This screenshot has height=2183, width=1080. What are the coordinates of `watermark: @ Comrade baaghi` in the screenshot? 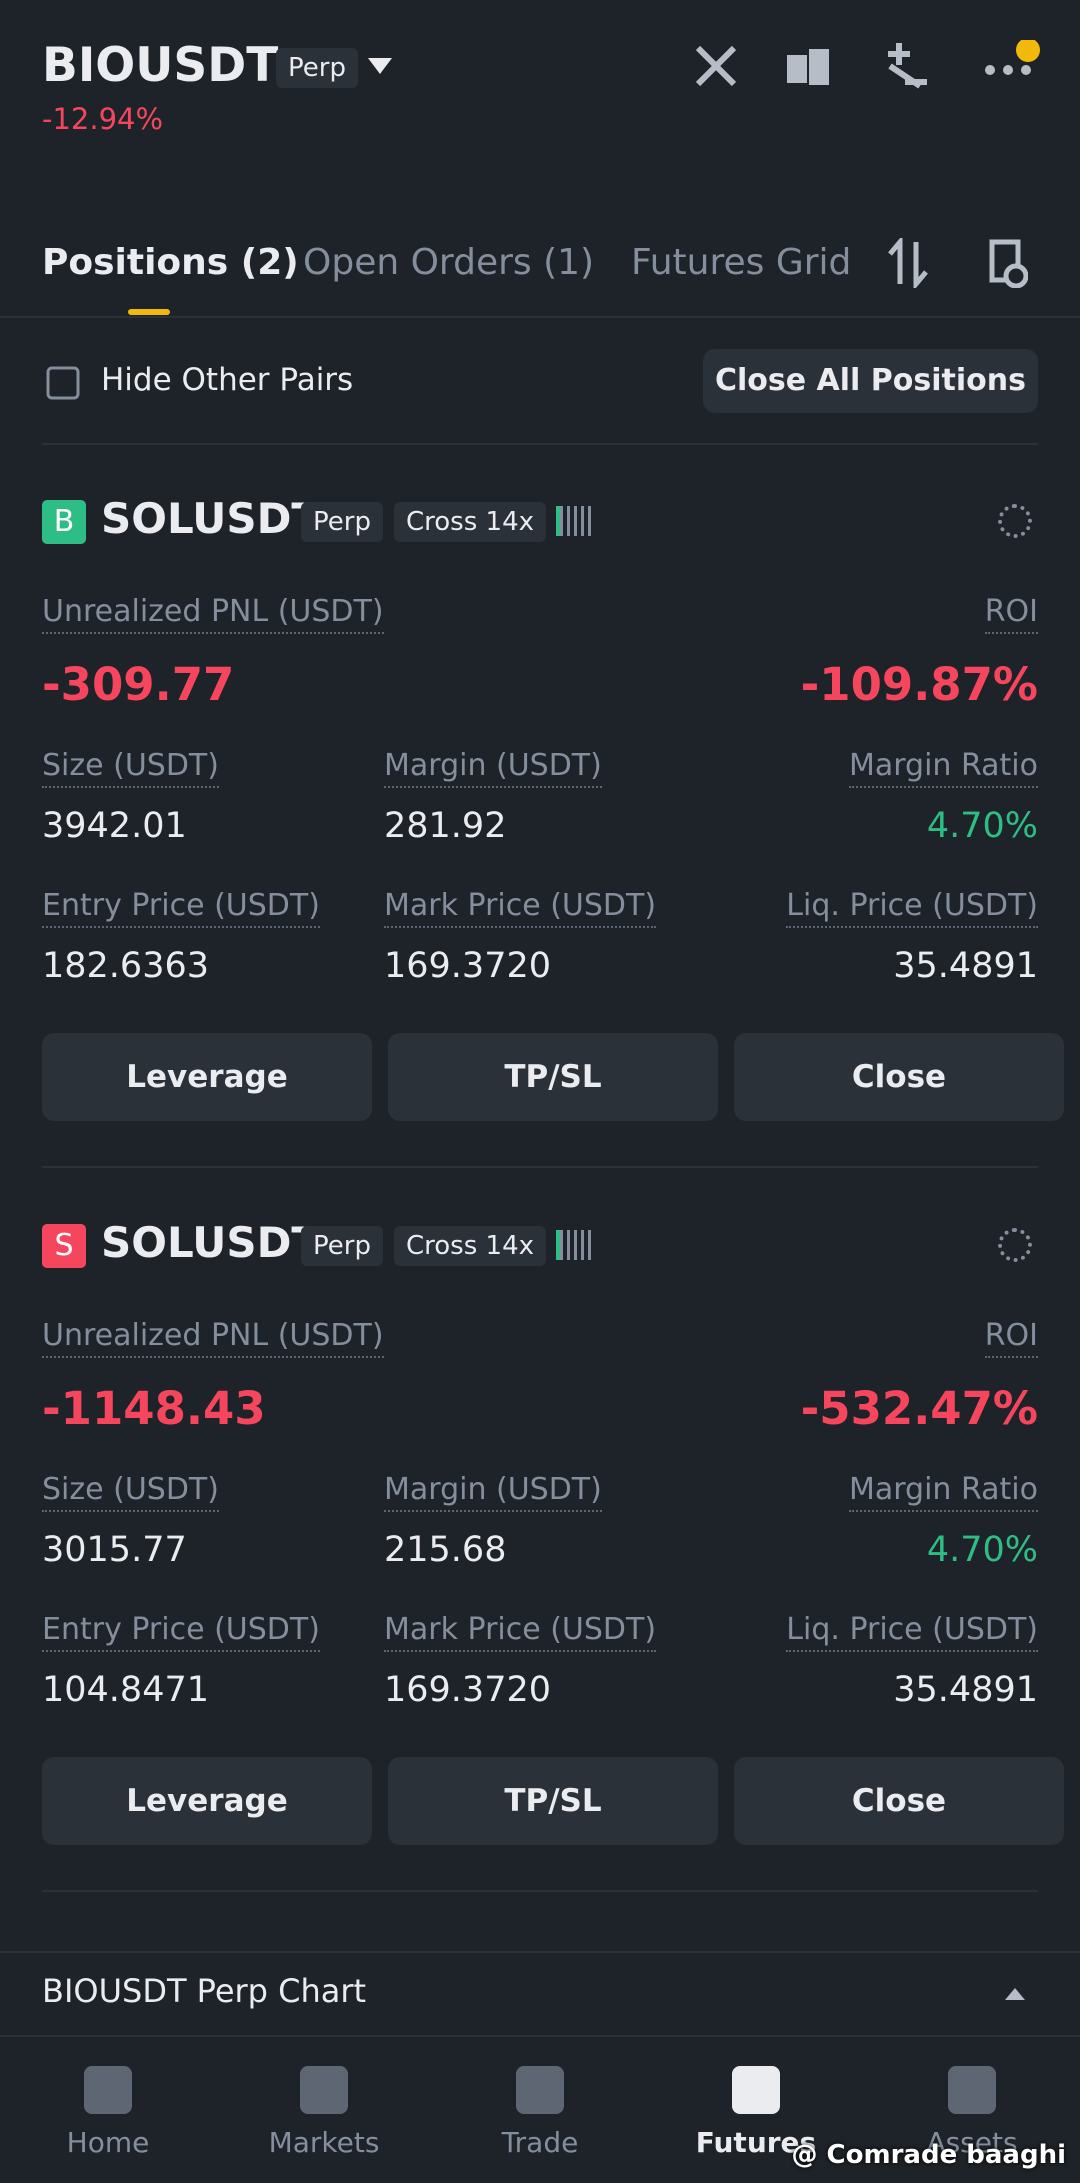 It's located at (929, 2155).